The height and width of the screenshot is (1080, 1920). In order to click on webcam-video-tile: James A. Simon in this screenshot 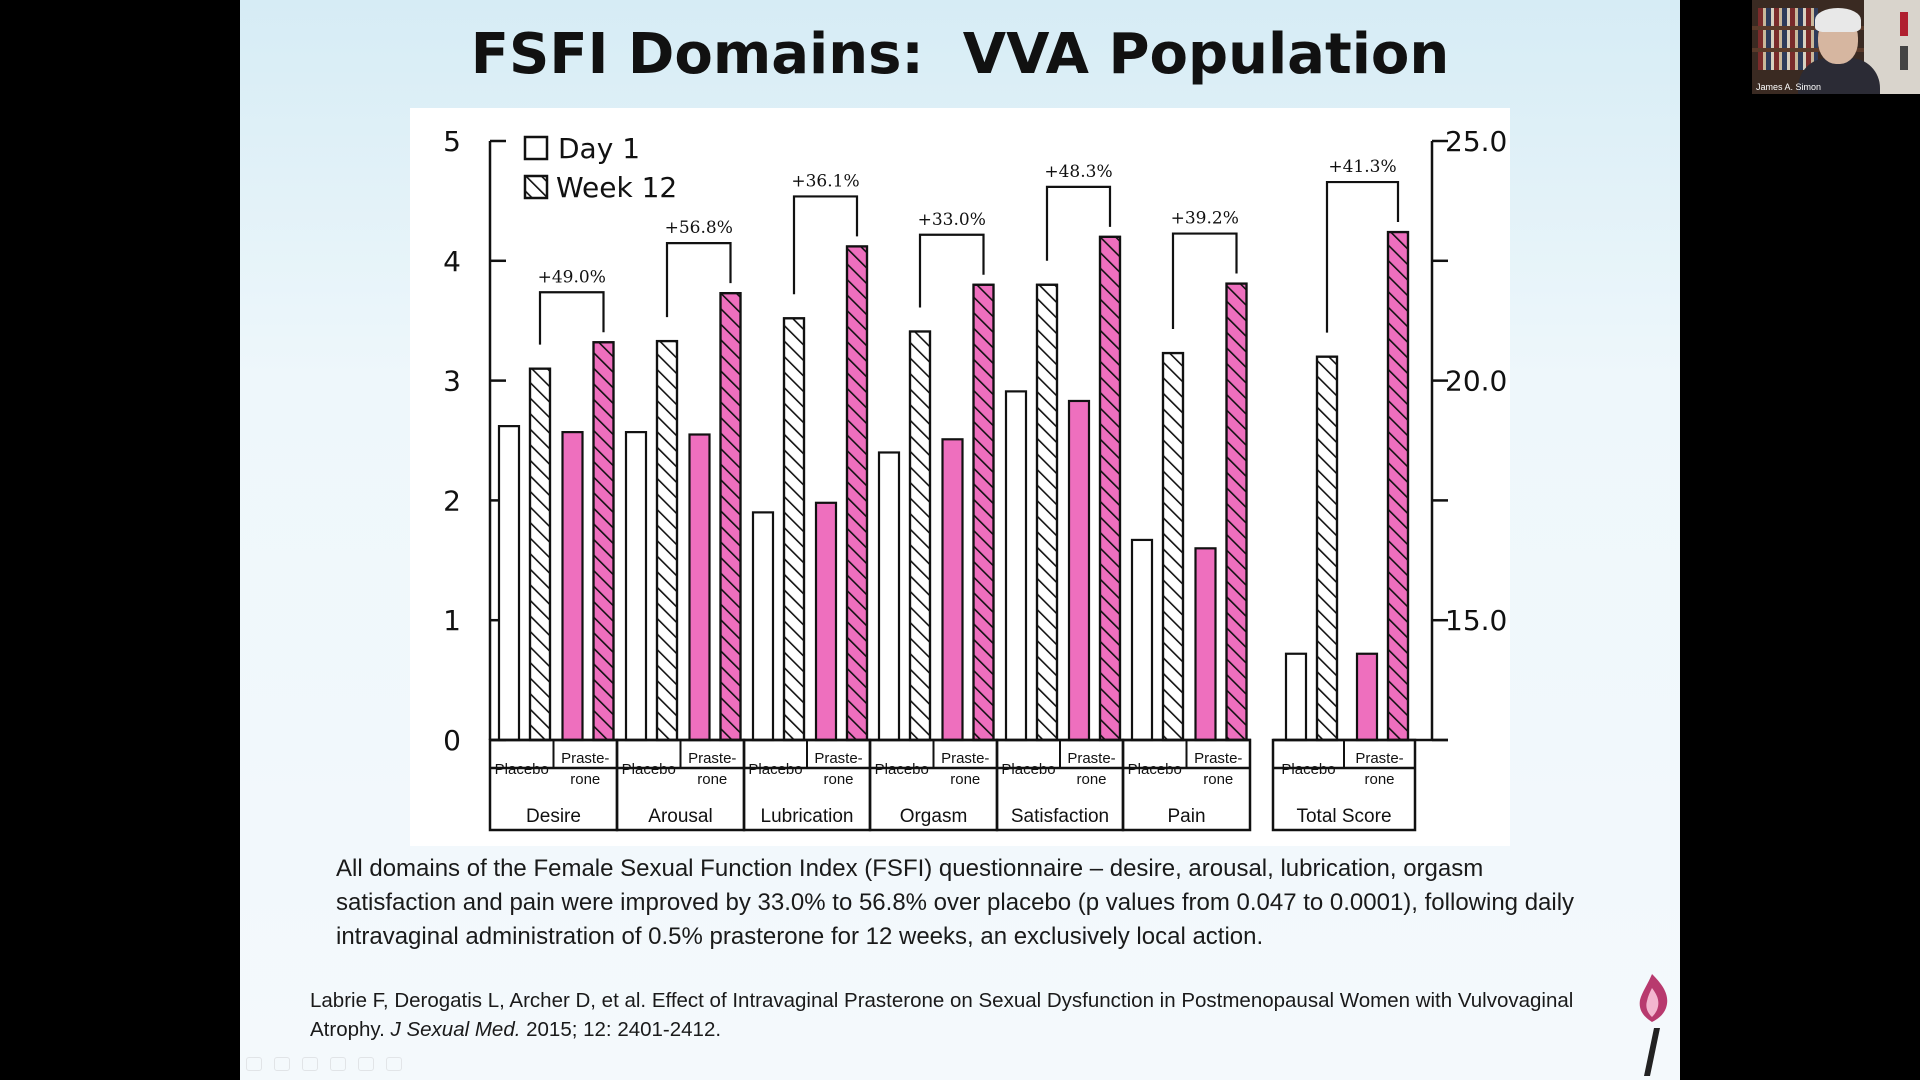, I will do `click(1836, 47)`.